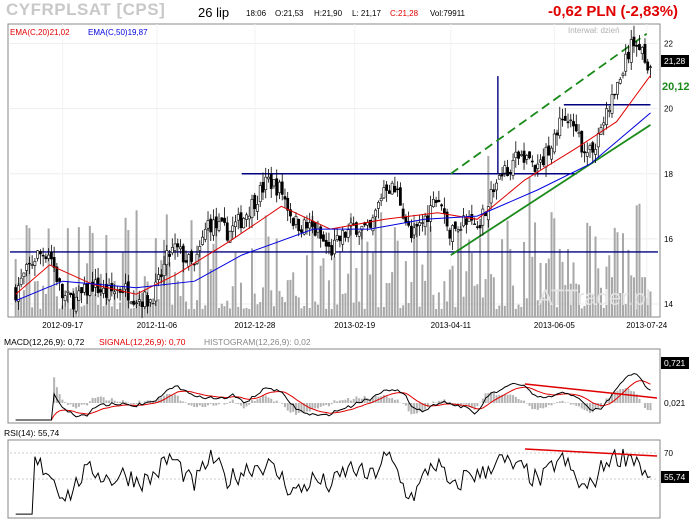 The width and height of the screenshot is (700, 522). I want to click on header-date: 26 lip, so click(214, 12).